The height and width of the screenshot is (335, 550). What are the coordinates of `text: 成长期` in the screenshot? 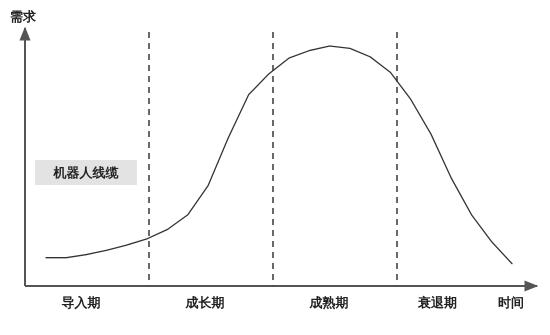 It's located at (204, 303).